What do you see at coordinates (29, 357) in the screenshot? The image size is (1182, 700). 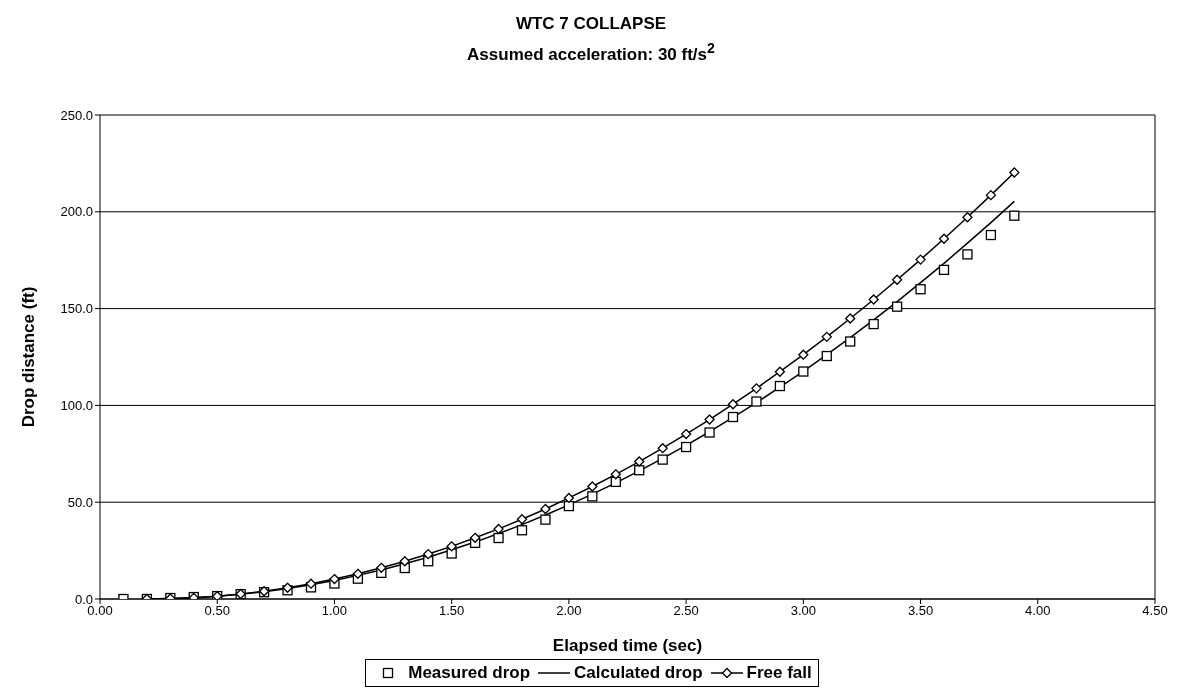 I see `y-axis-title: Drop distance (ft)` at bounding box center [29, 357].